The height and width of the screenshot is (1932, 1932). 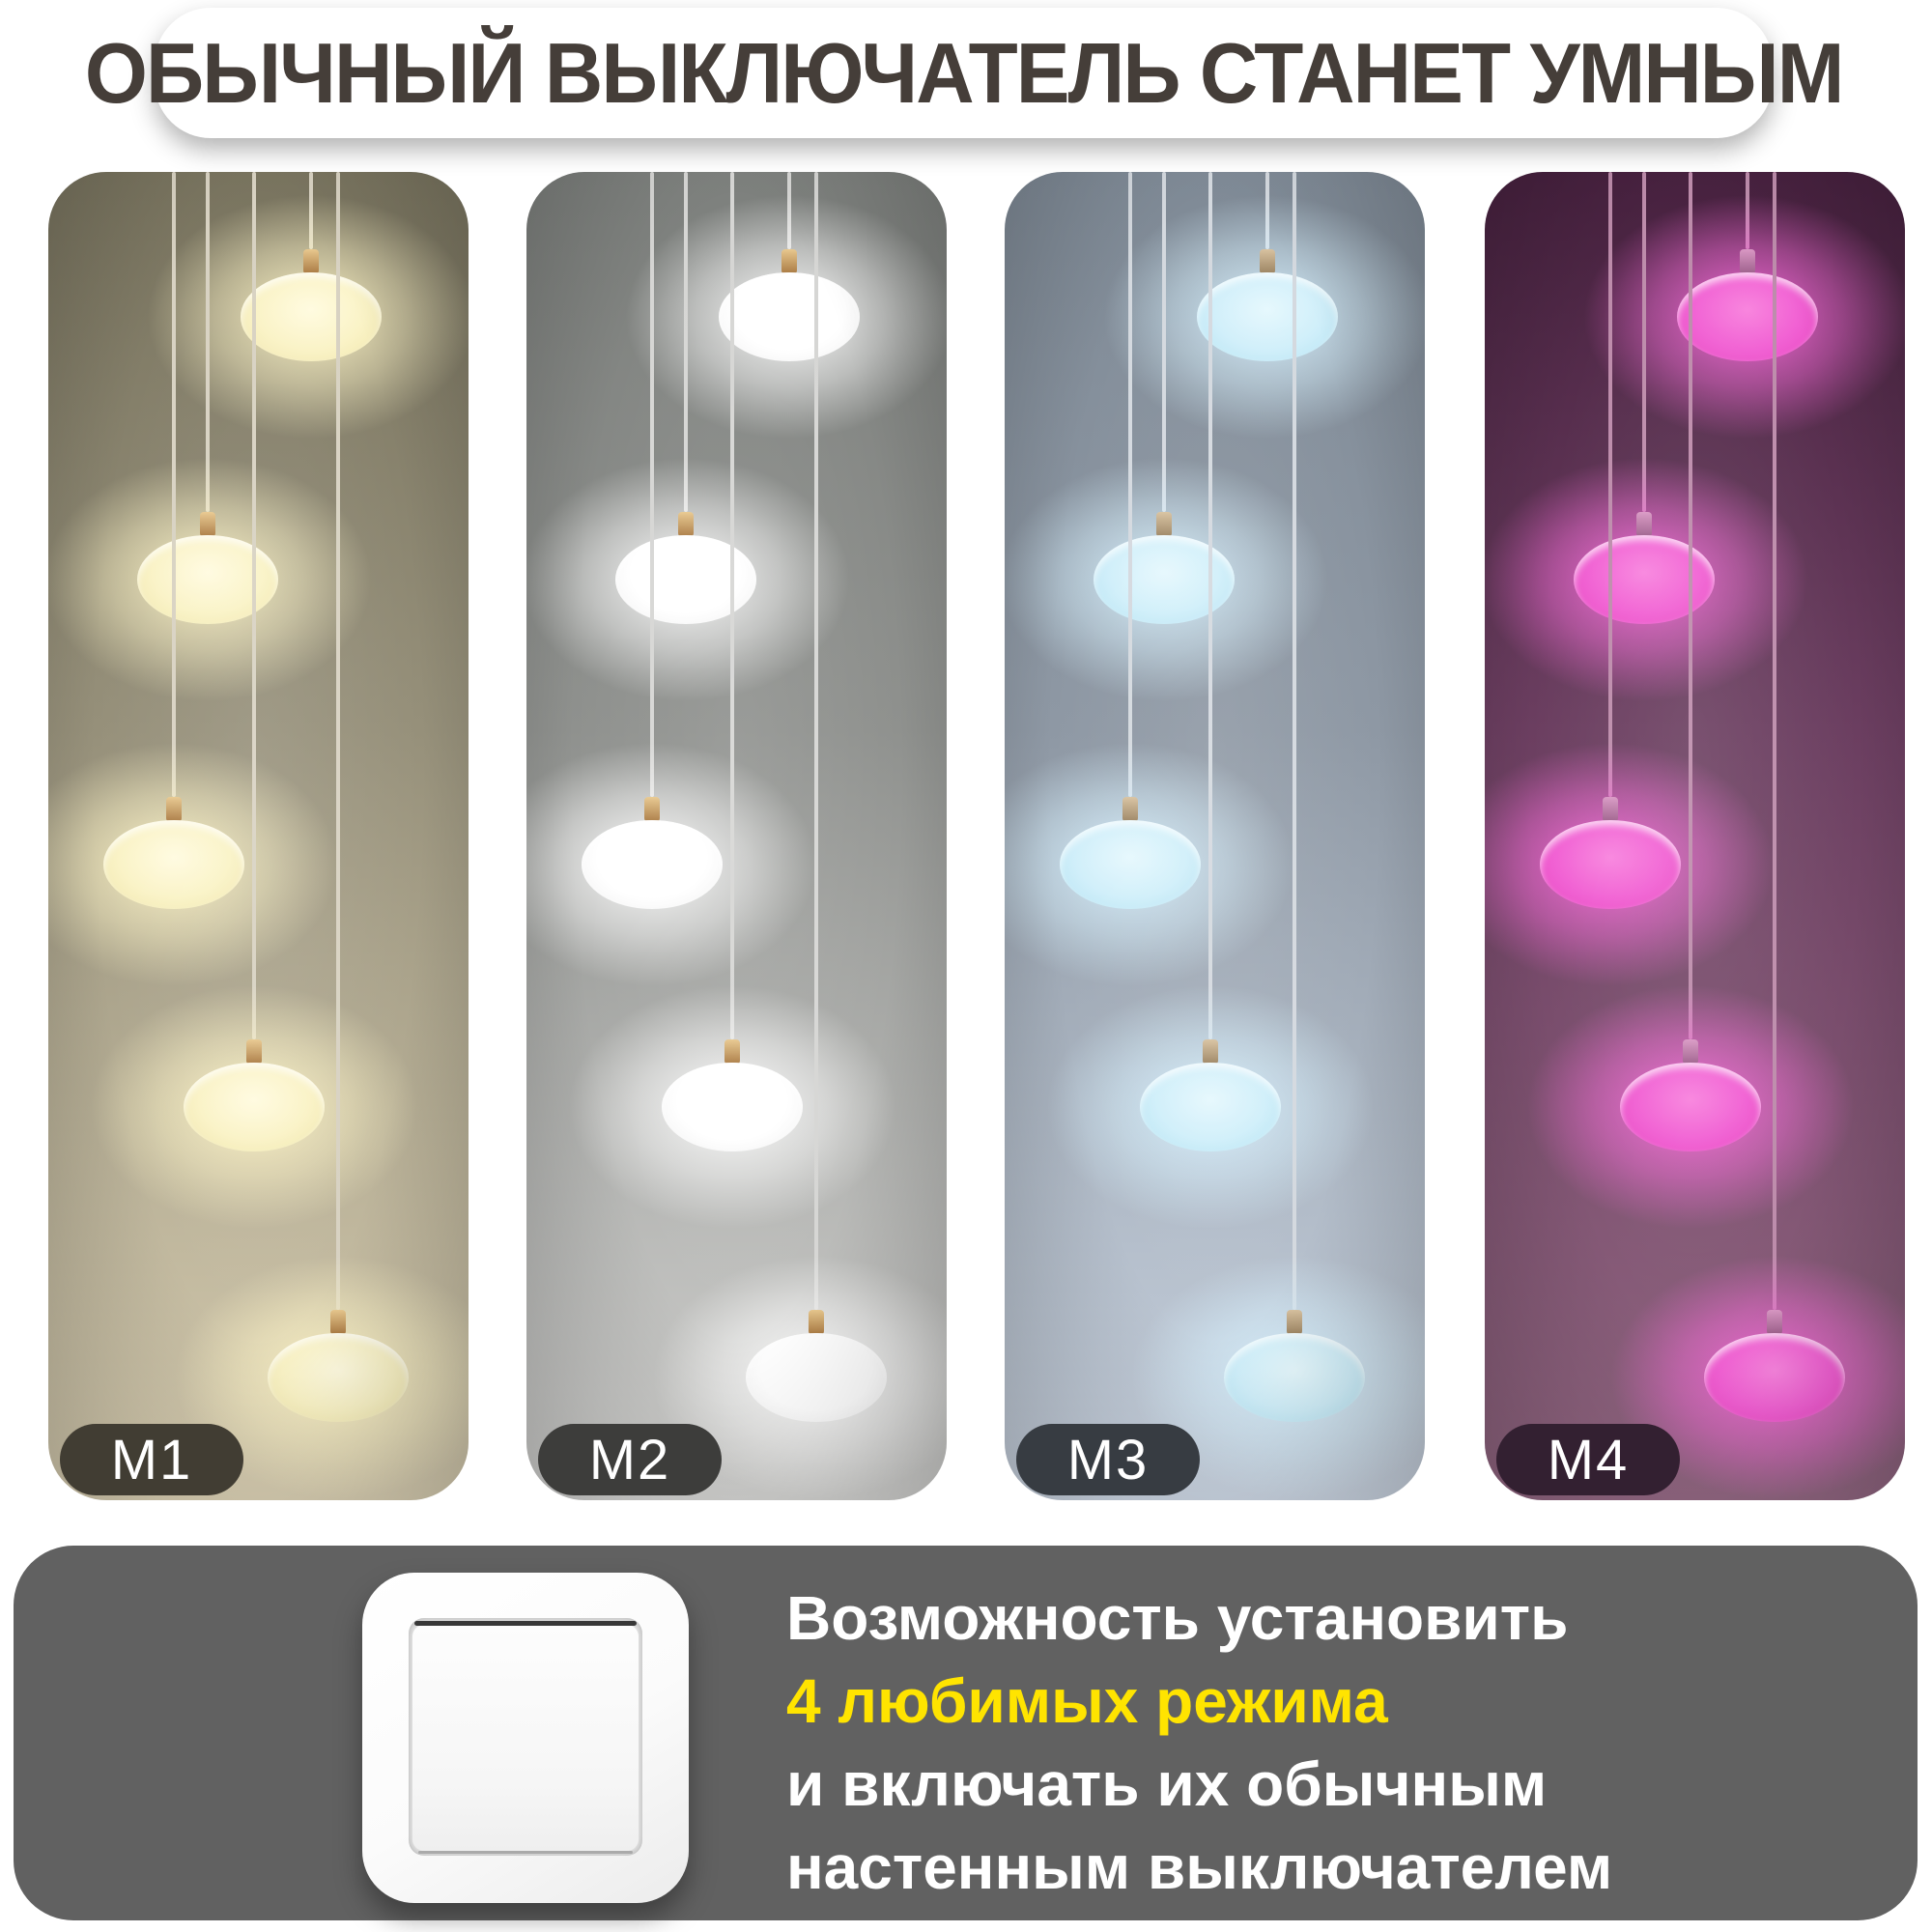 I want to click on bottom-text-line-2-highlight: 4 любимых режима, so click(x=1087, y=1701).